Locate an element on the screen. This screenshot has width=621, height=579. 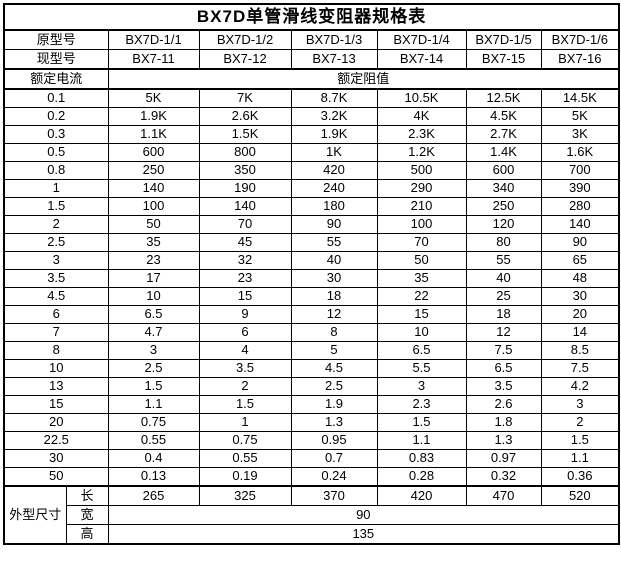
resistance-value-cell: 2.7K is located at coordinates (503, 134).